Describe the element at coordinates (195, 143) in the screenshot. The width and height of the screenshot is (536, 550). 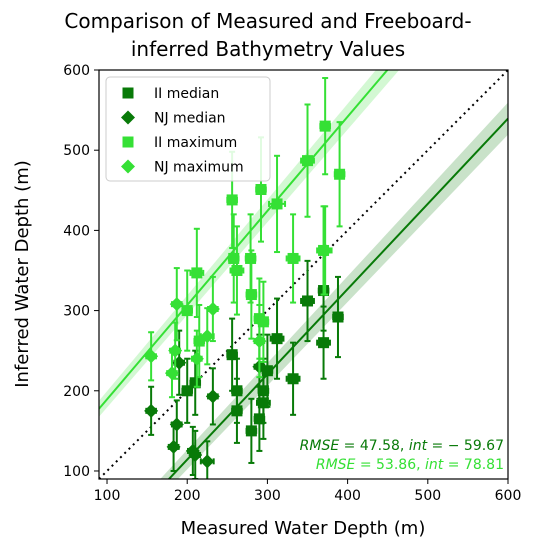
I see `legend-label: II maximum` at that location.